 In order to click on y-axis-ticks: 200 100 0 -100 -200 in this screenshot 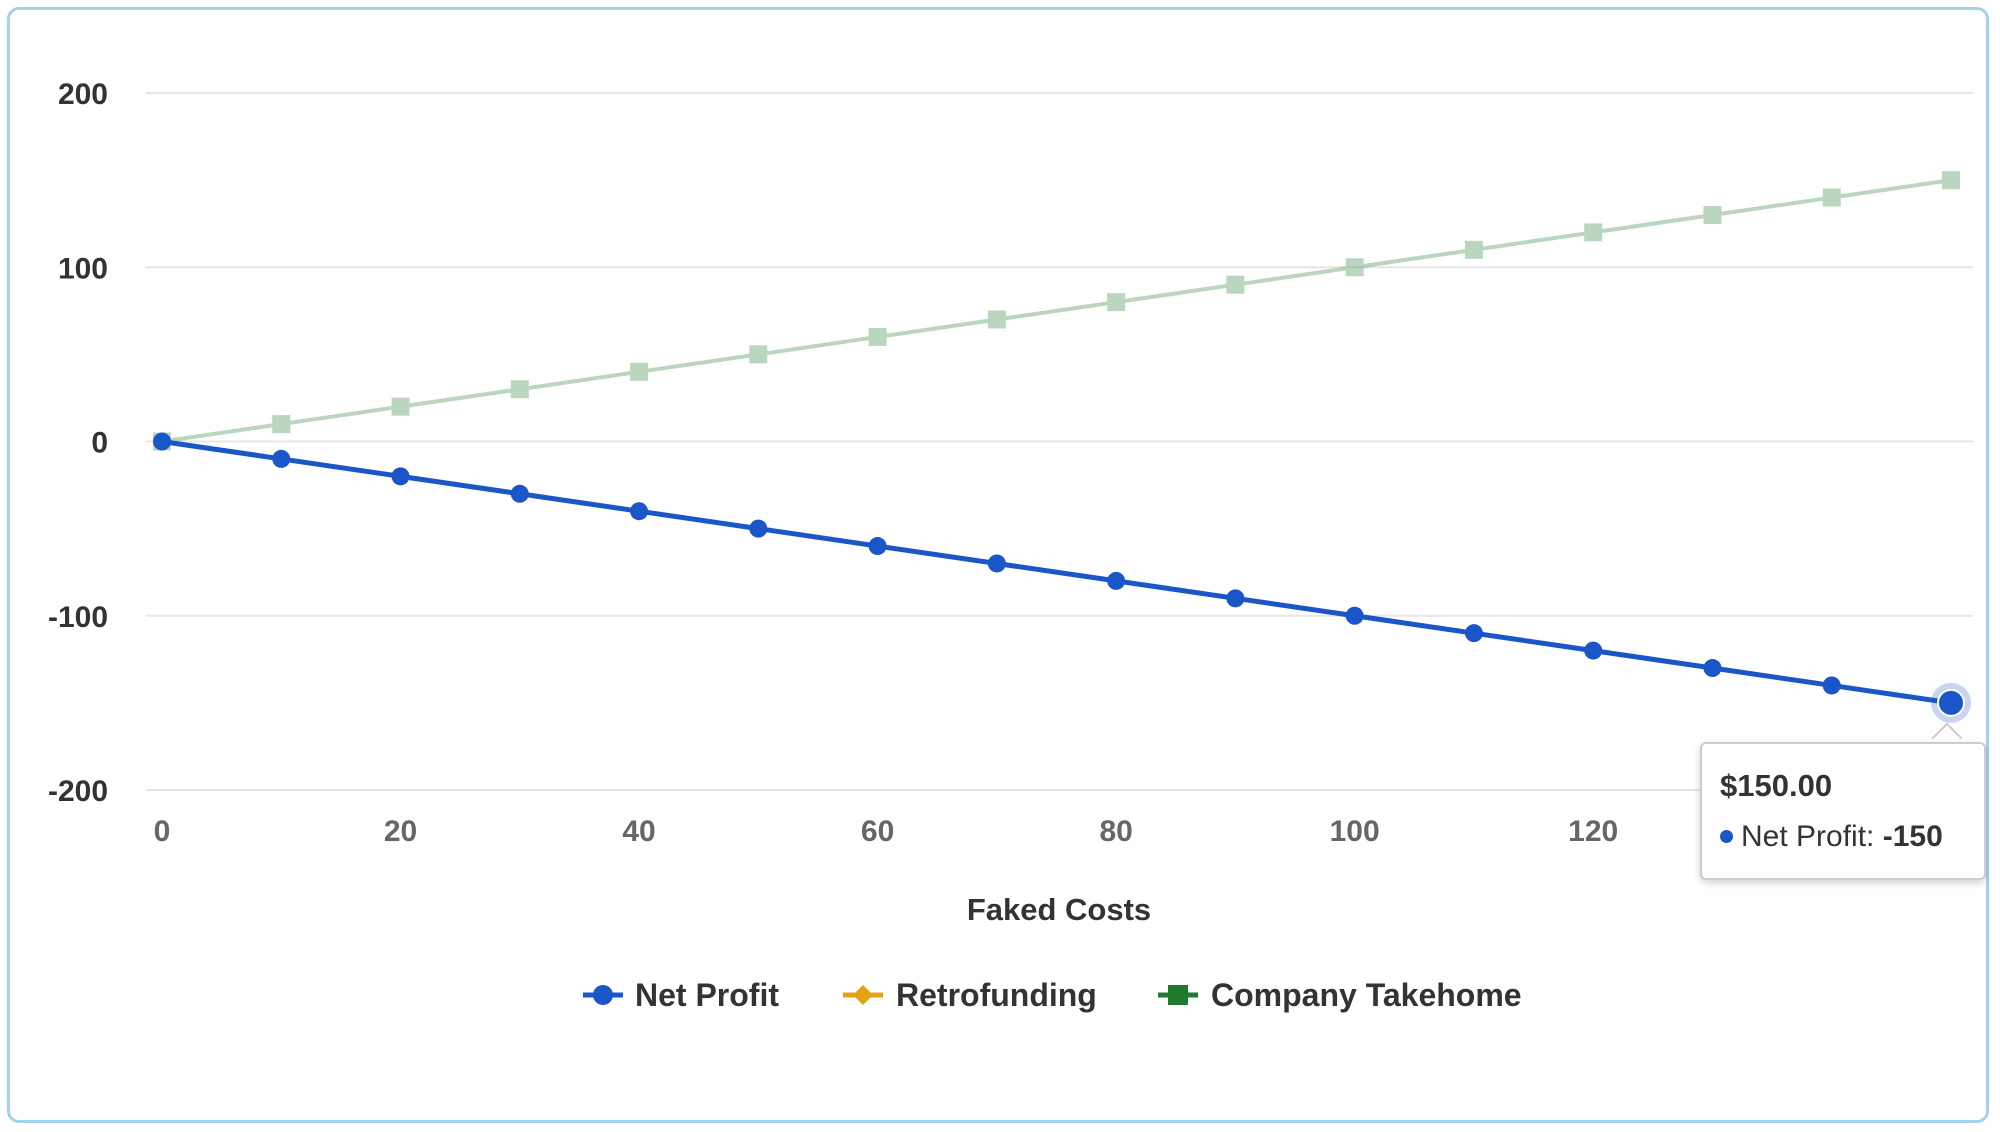, I will do `click(78, 443)`.